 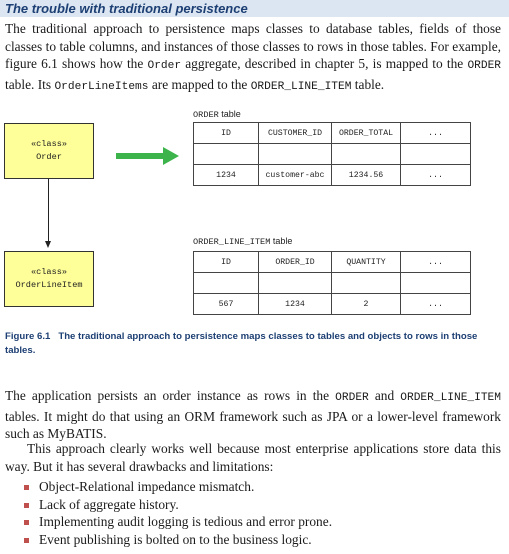 I want to click on list-item: Object-Relational impedance mismatch., so click(x=178, y=487).